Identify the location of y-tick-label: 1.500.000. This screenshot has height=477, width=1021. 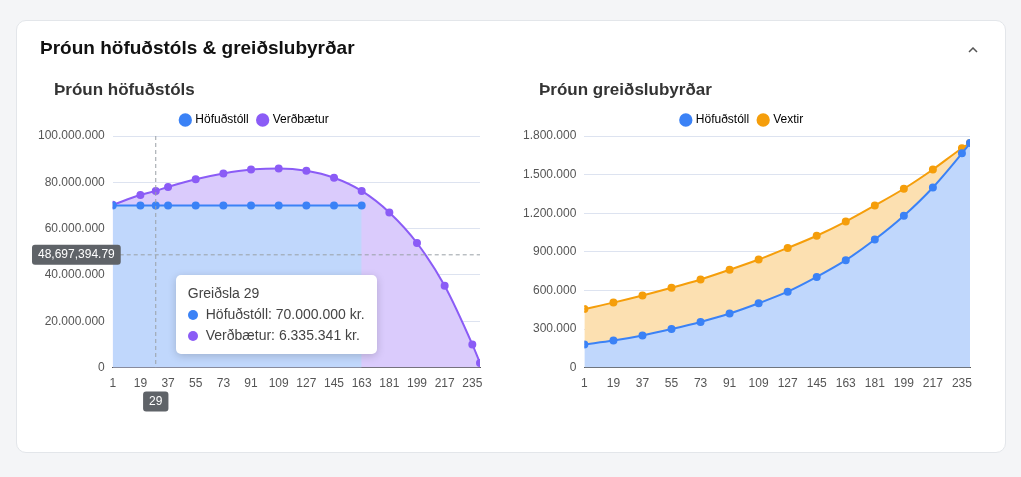
(549, 173).